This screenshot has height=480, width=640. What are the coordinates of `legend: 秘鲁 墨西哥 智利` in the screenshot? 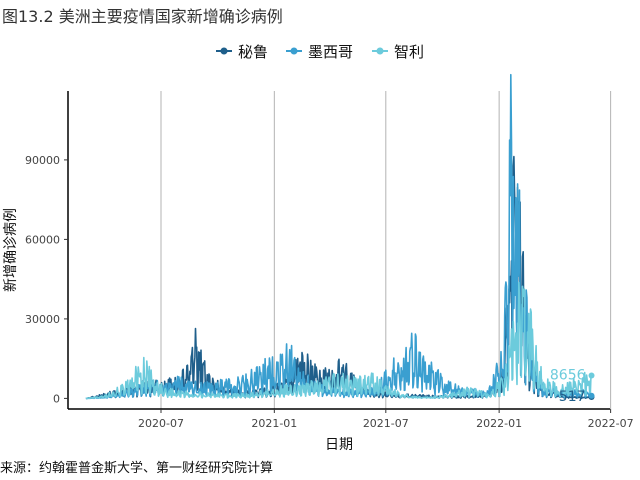 It's located at (320, 52).